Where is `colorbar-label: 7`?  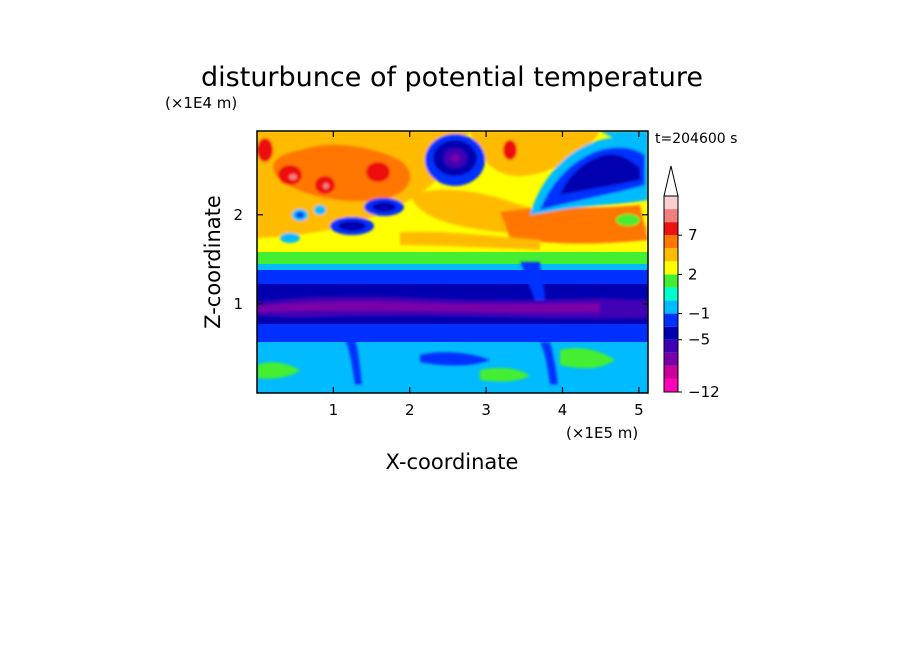 colorbar-label: 7 is located at coordinates (693, 235).